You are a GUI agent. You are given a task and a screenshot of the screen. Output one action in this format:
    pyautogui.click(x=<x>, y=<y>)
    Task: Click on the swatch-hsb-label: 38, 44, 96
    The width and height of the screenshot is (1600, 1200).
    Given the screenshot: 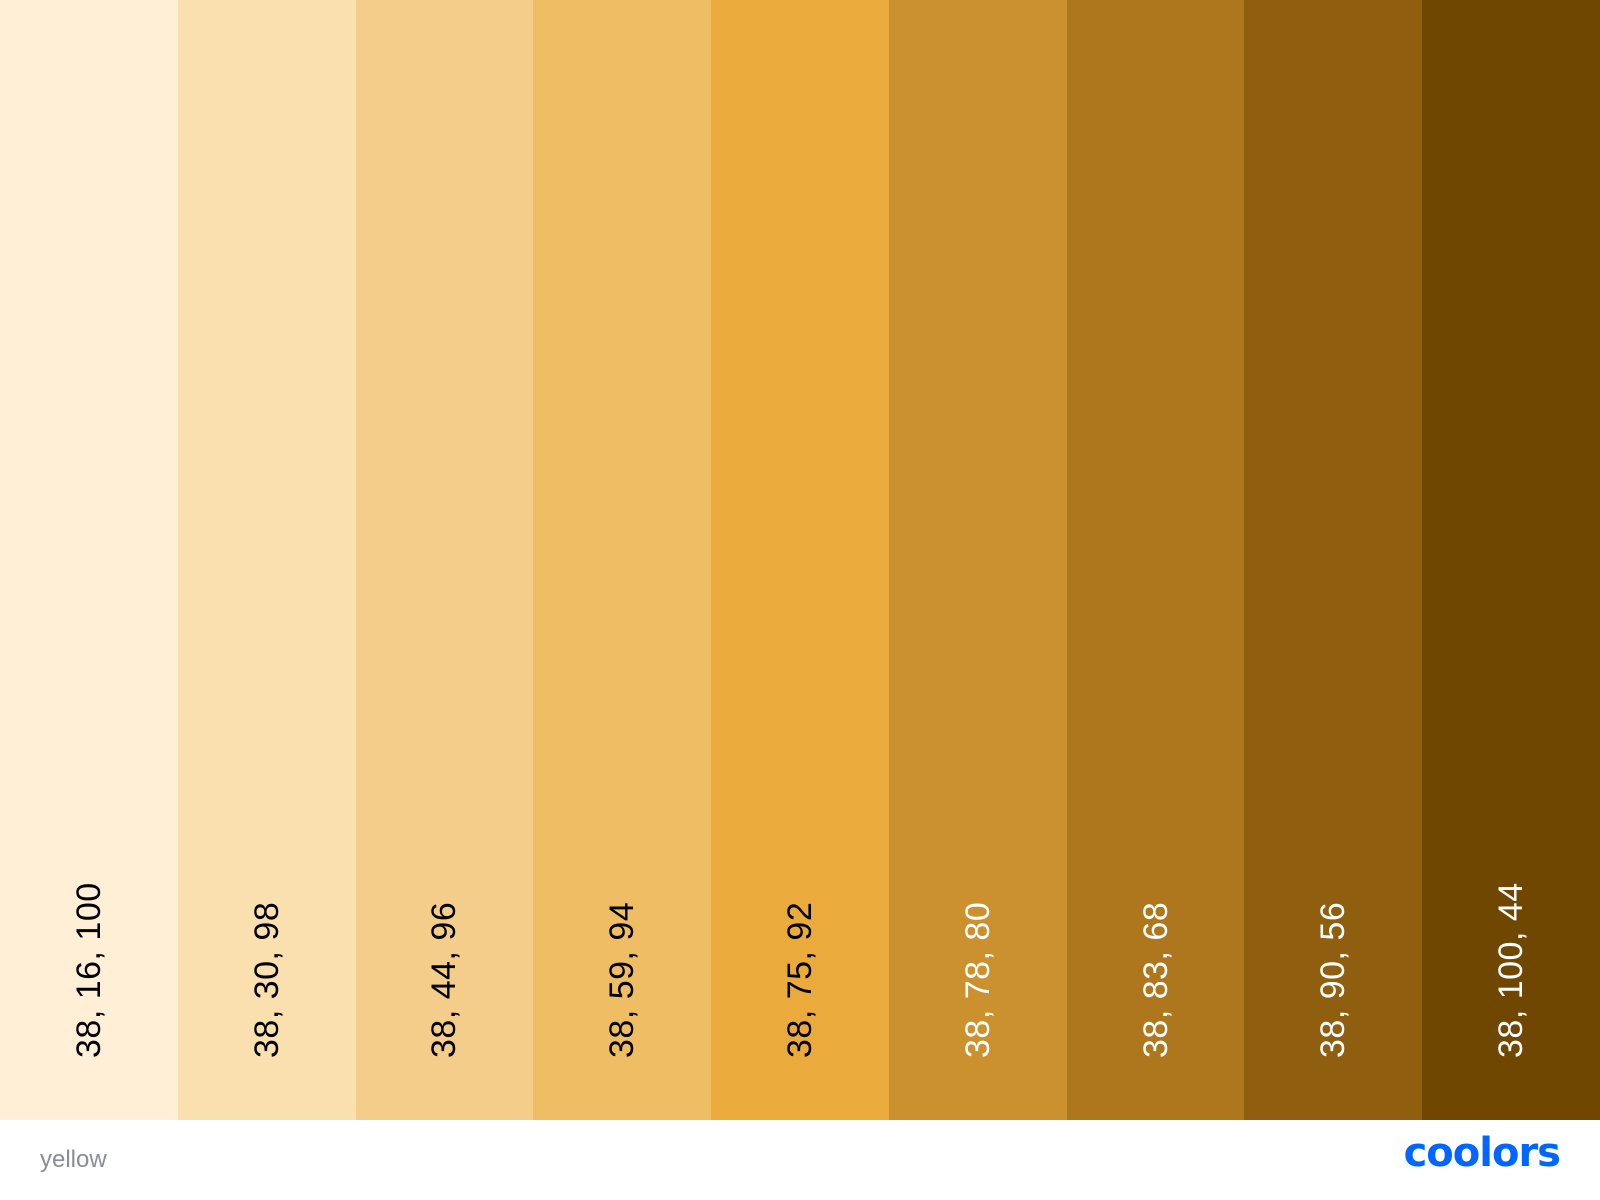 What is the action you would take?
    pyautogui.click(x=444, y=979)
    